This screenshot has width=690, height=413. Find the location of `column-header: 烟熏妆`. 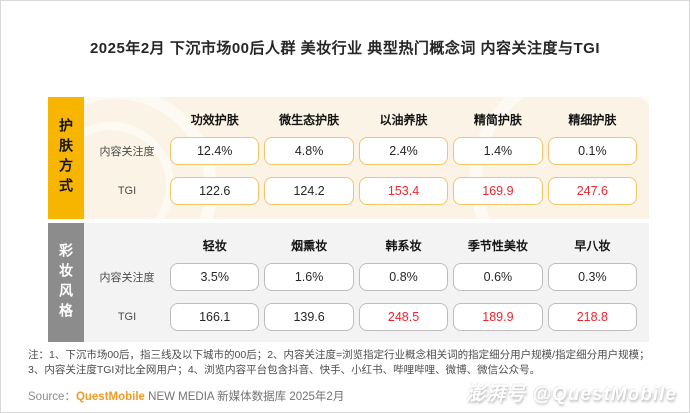

column-header: 烟熏妆 is located at coordinates (309, 246).